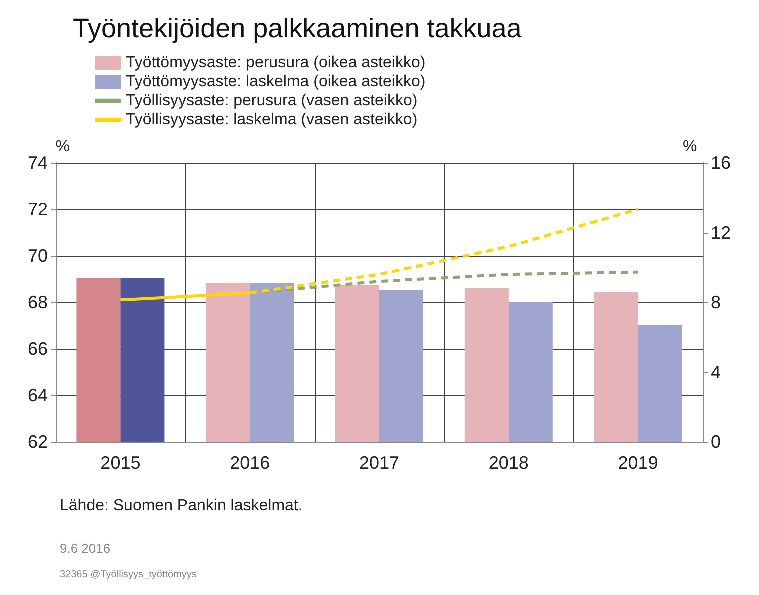 This screenshot has height=595, width=759. What do you see at coordinates (690, 147) in the screenshot?
I see `y2-axis-title: %` at bounding box center [690, 147].